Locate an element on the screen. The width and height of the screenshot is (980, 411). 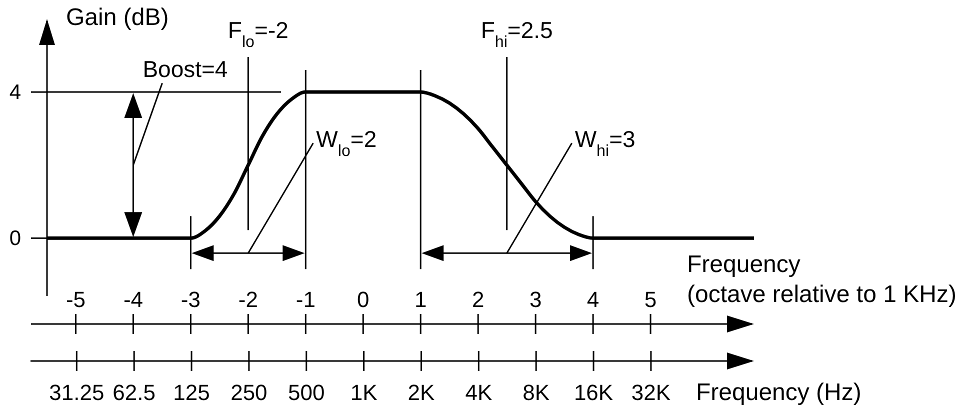
x-tick-label: 0 is located at coordinates (363, 299).